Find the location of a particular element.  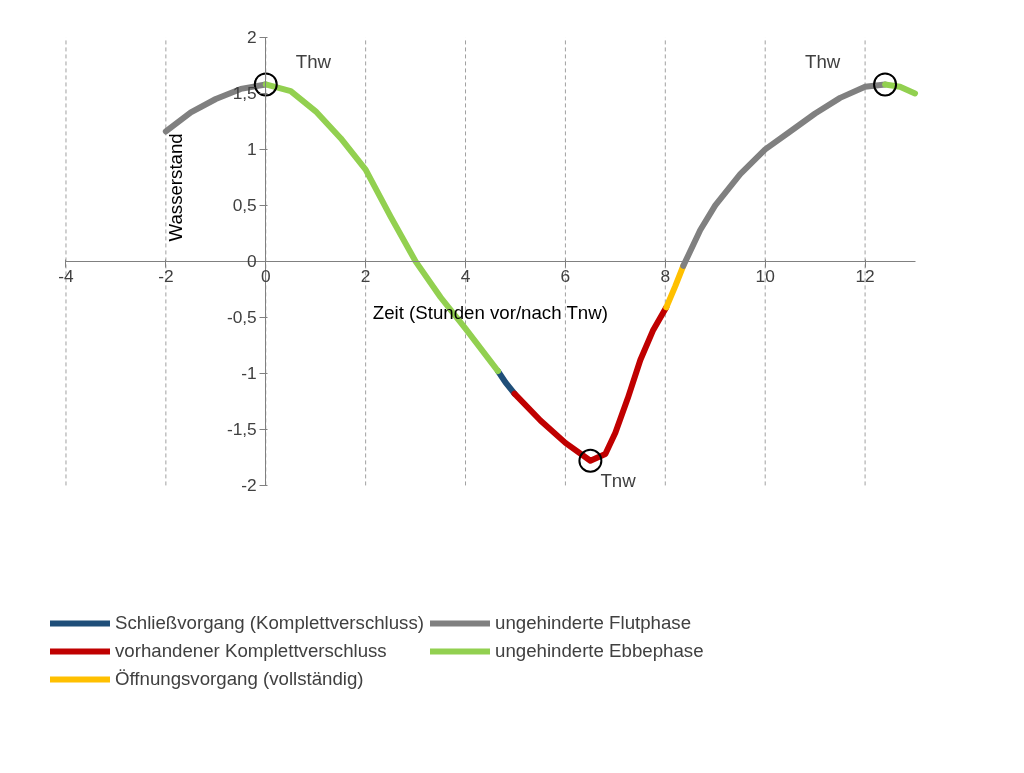

x-tick-label: -2 is located at coordinates (166, 276).